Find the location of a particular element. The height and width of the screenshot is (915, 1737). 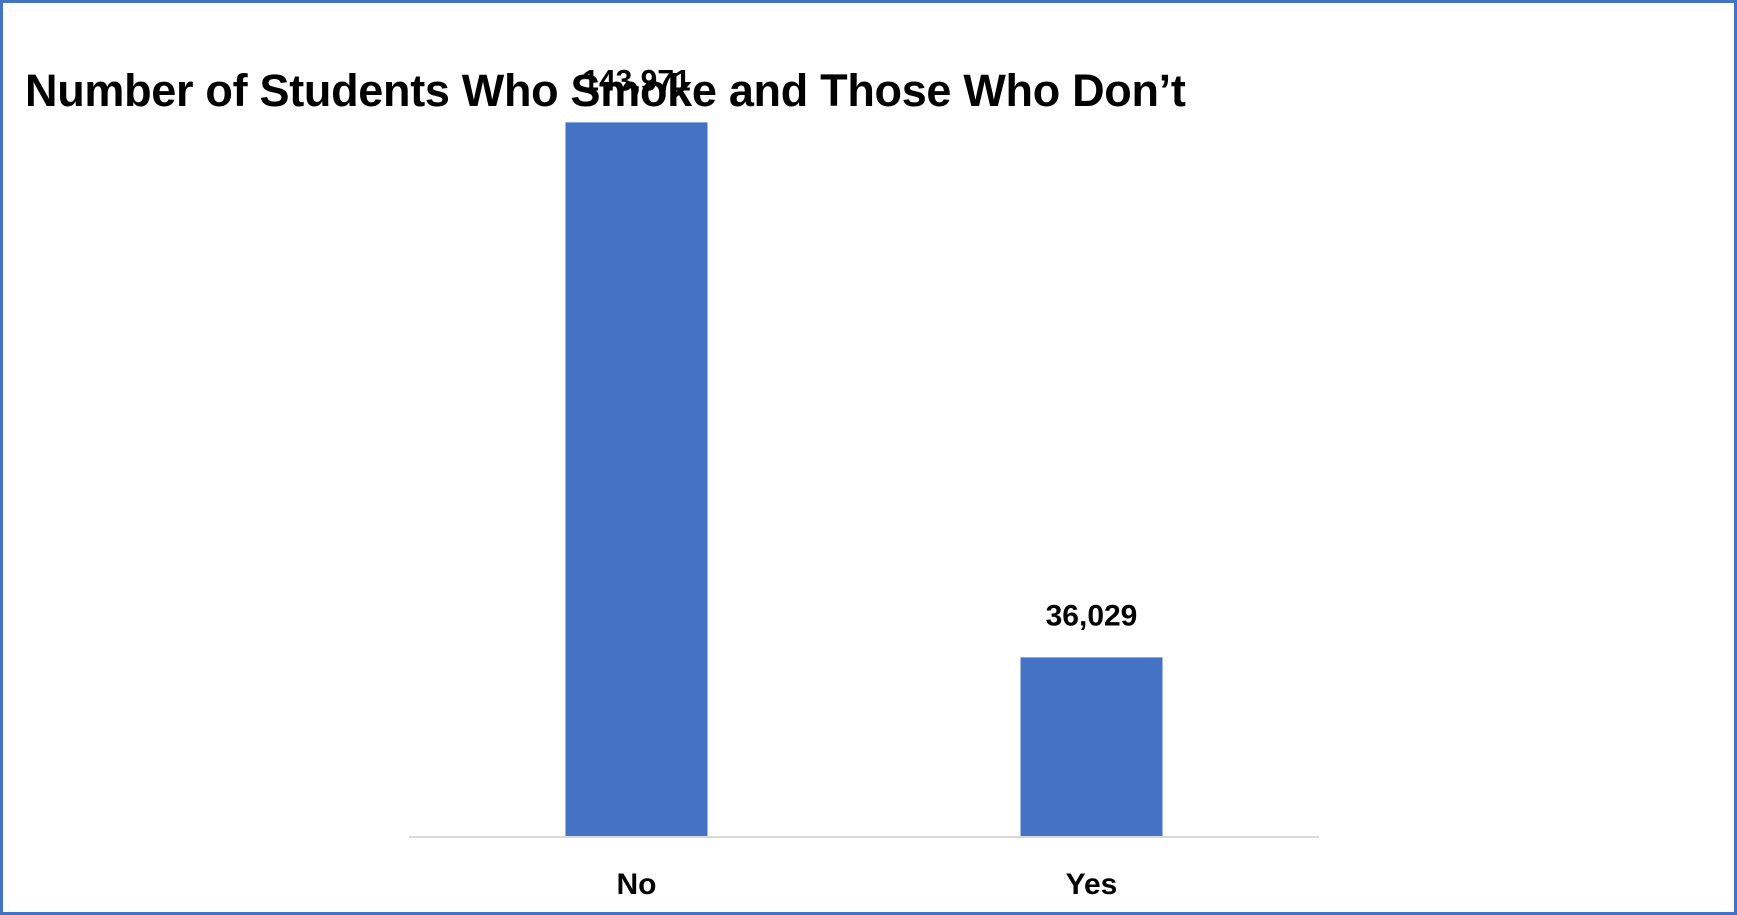

x-tick-label-yes: Yes is located at coordinates (1092, 884).